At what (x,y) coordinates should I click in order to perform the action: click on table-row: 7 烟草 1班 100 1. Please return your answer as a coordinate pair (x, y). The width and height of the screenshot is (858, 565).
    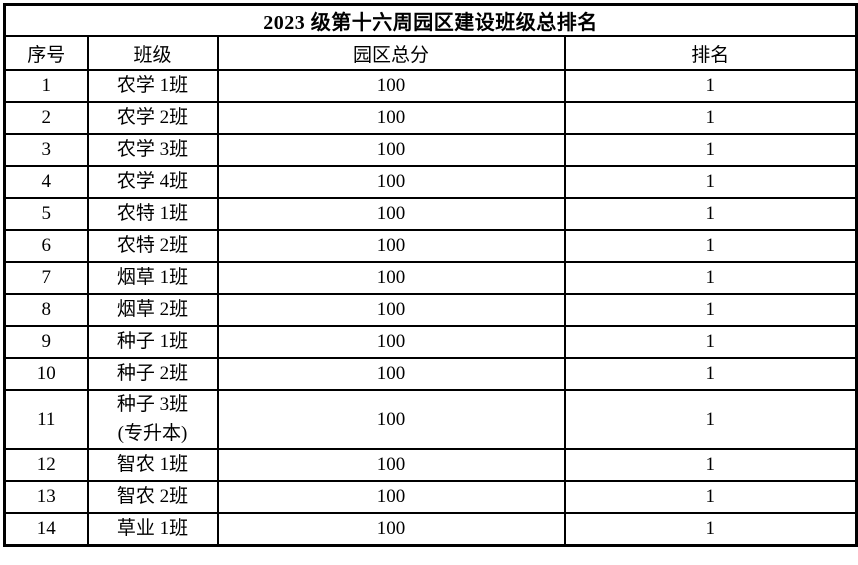
    Looking at the image, I should click on (430, 278).